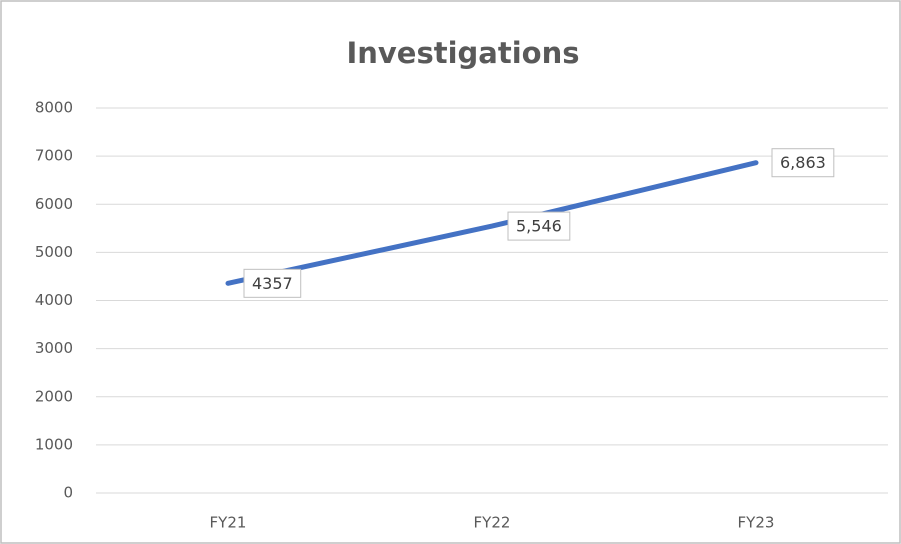  I want to click on y-tick-label: 5000, so click(54, 252).